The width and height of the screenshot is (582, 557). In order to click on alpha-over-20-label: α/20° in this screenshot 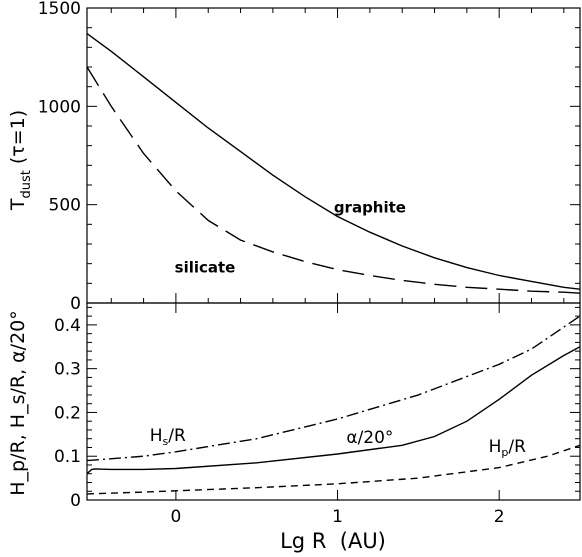, I will do `click(369, 438)`.